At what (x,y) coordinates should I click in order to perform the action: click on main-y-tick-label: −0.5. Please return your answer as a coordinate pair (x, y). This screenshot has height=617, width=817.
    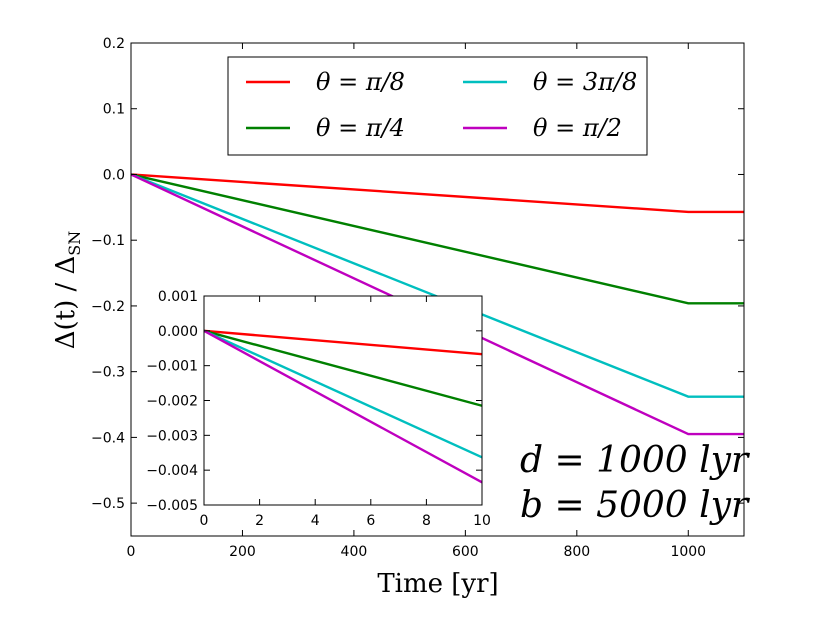
    Looking at the image, I should click on (108, 504).